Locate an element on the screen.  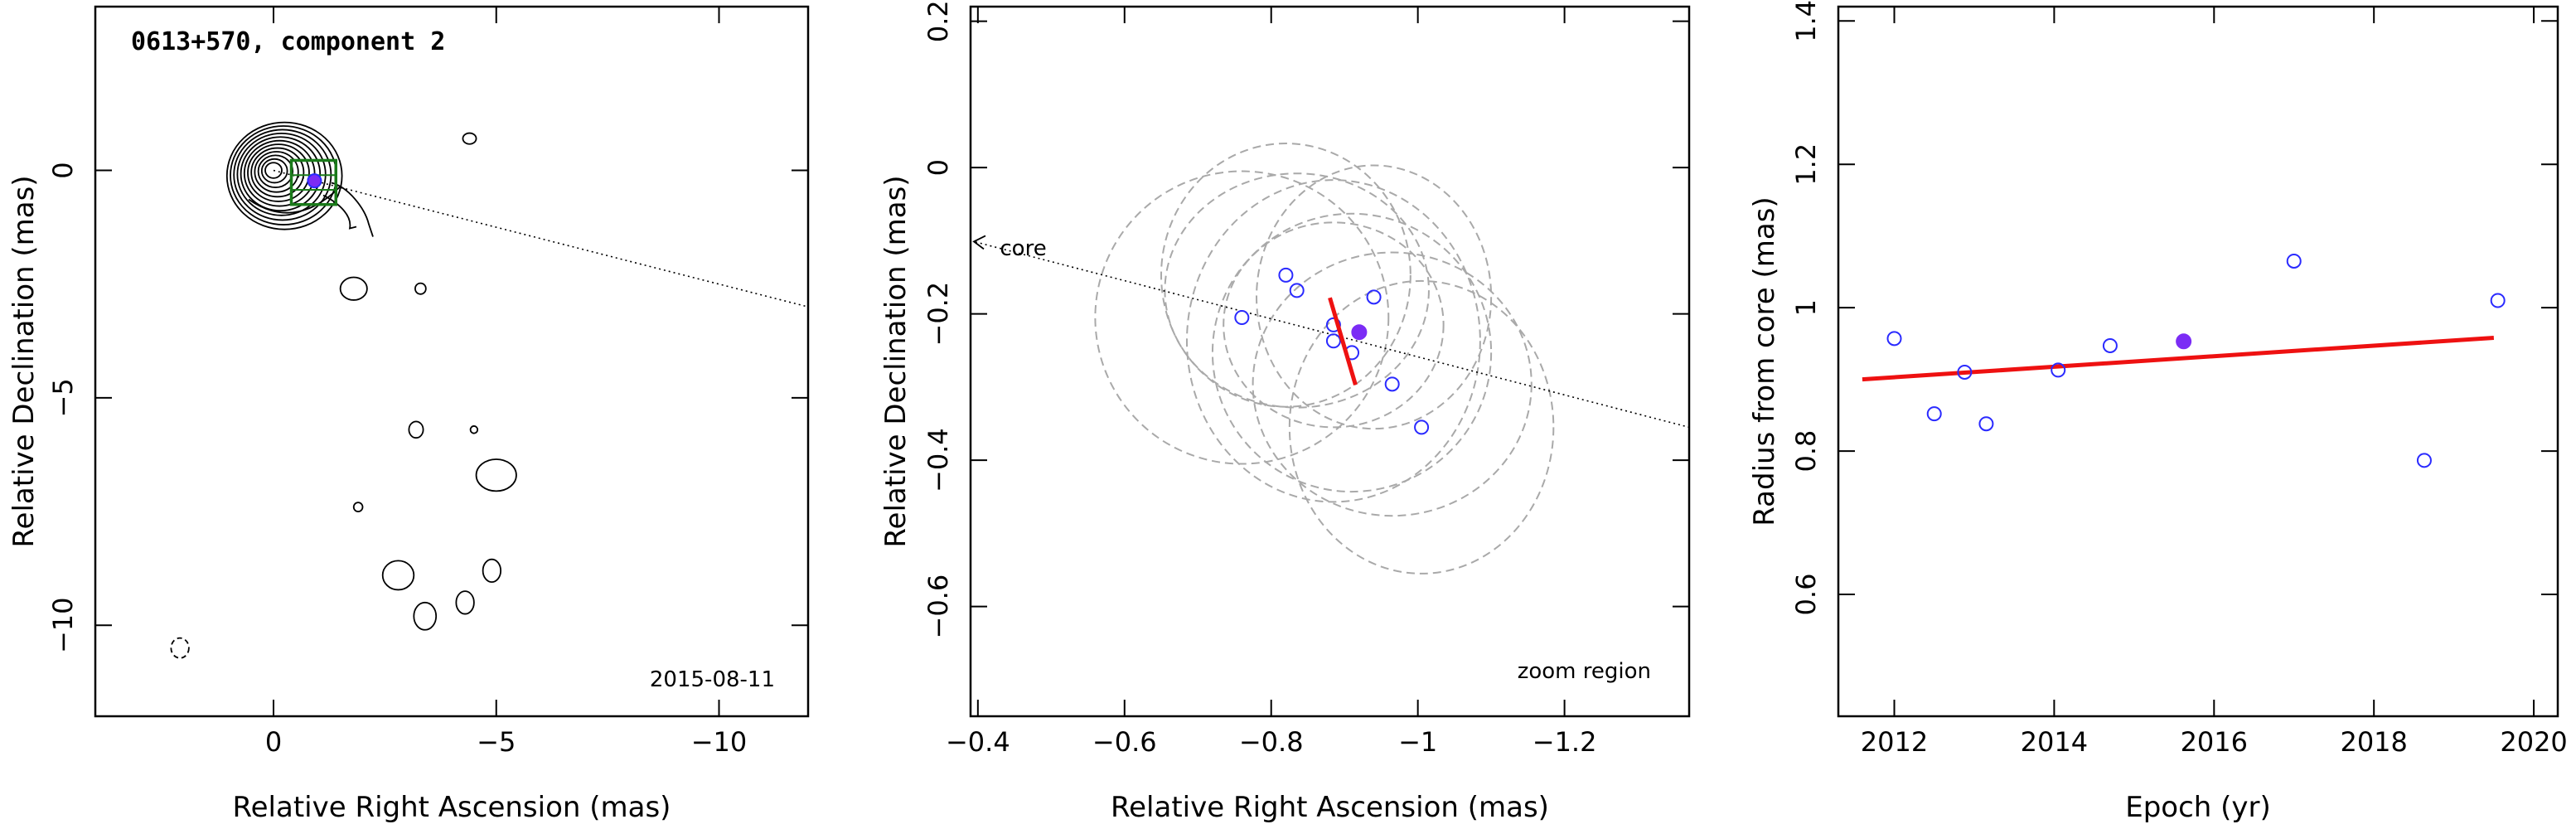
y-tick-label: −0.4 is located at coordinates (938, 460).